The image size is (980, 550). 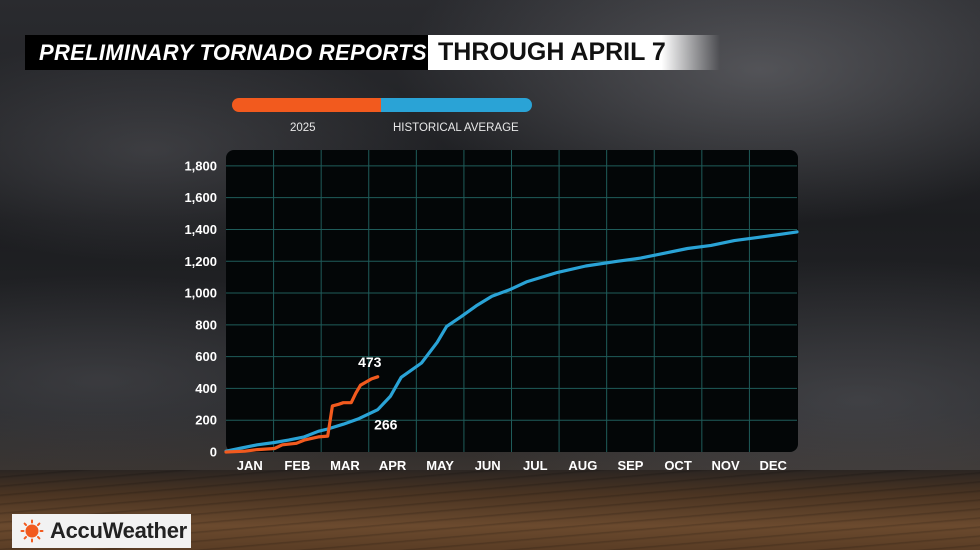 I want to click on x-tick-label: NOV, so click(x=726, y=465).